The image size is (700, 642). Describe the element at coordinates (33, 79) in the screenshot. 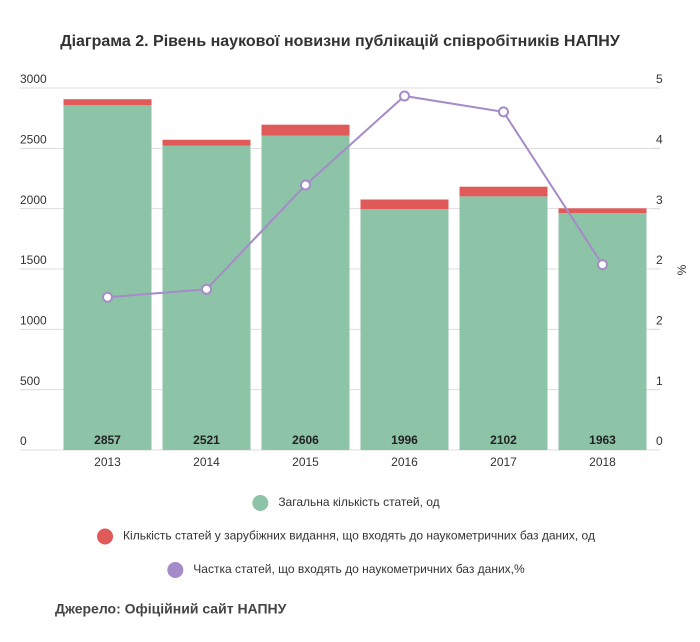

I see `y-tick-label: 3000` at that location.